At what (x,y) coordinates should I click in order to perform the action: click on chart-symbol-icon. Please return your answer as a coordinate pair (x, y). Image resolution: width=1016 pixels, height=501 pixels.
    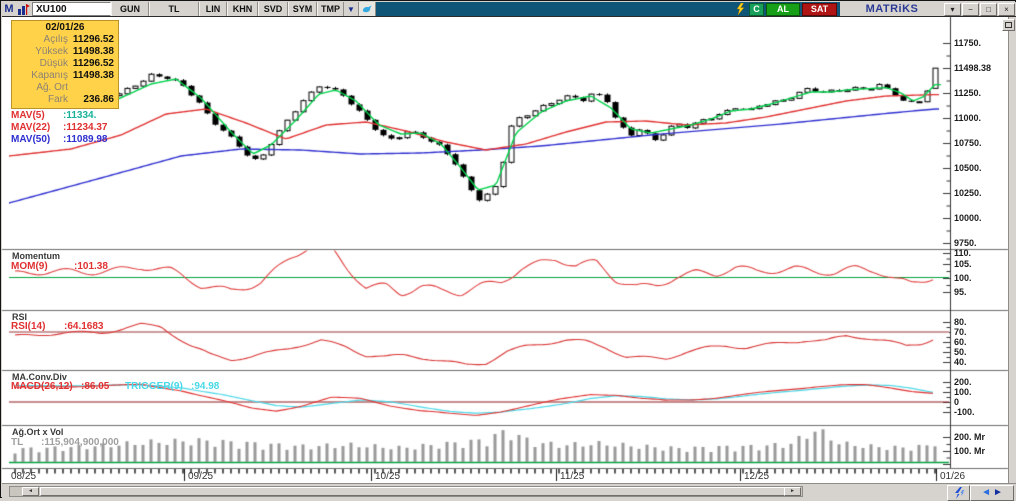
    Looking at the image, I should click on (24, 9).